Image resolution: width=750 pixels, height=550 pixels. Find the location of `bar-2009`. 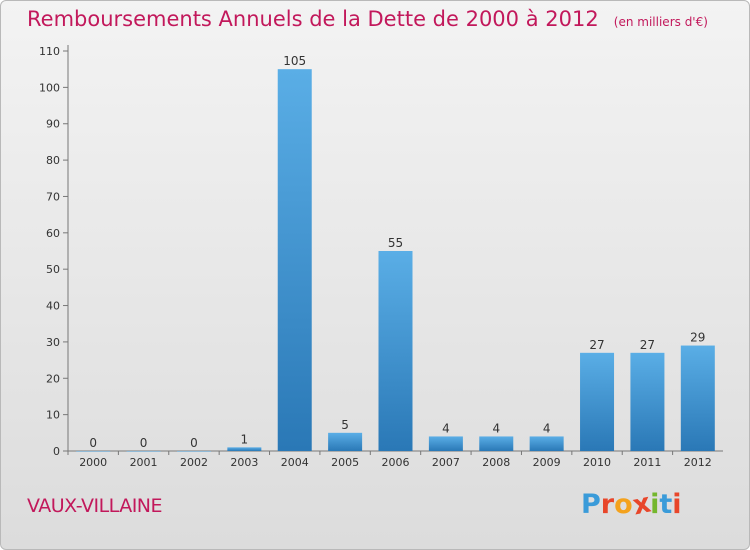

bar-2009 is located at coordinates (546, 443).